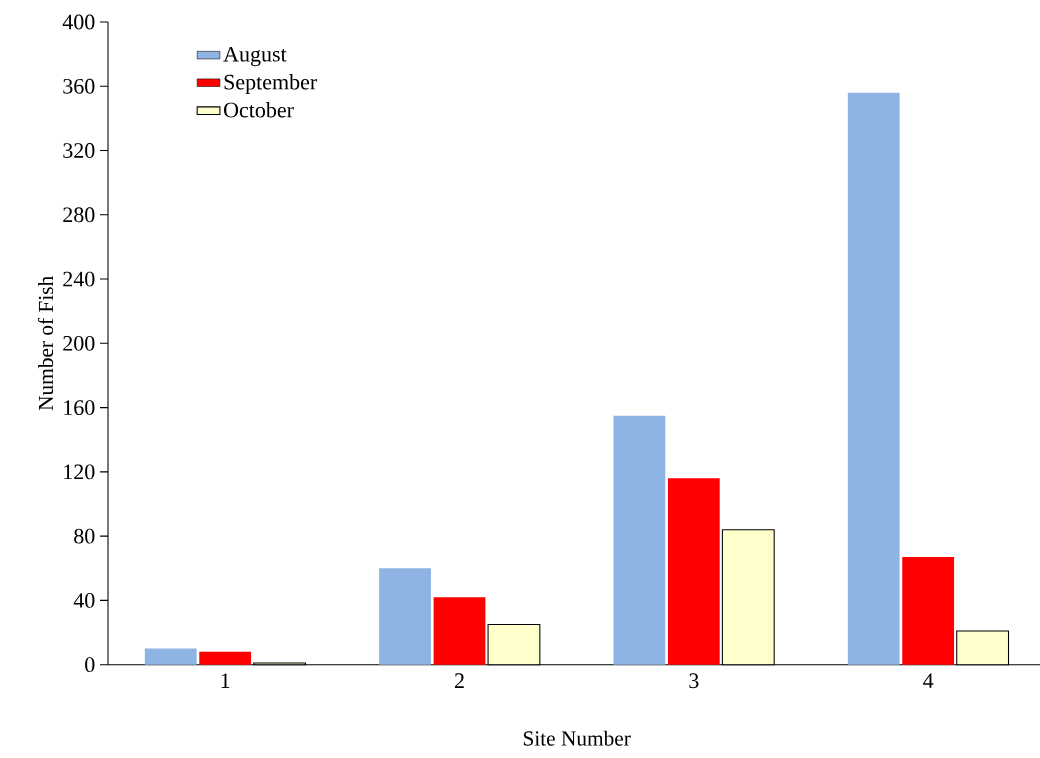 The image size is (1040, 758). I want to click on y-tick-label: 240, so click(79, 279).